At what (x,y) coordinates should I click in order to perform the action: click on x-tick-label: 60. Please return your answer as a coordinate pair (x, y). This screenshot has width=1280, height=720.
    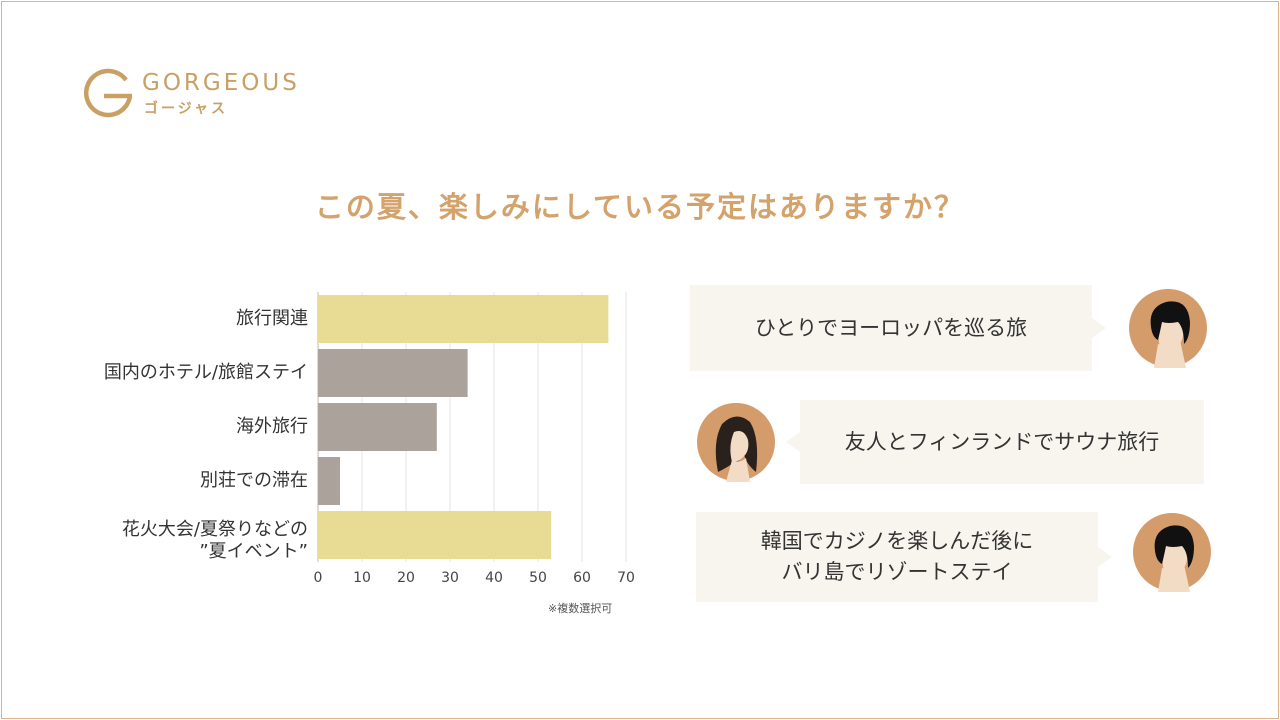
    Looking at the image, I should click on (582, 578).